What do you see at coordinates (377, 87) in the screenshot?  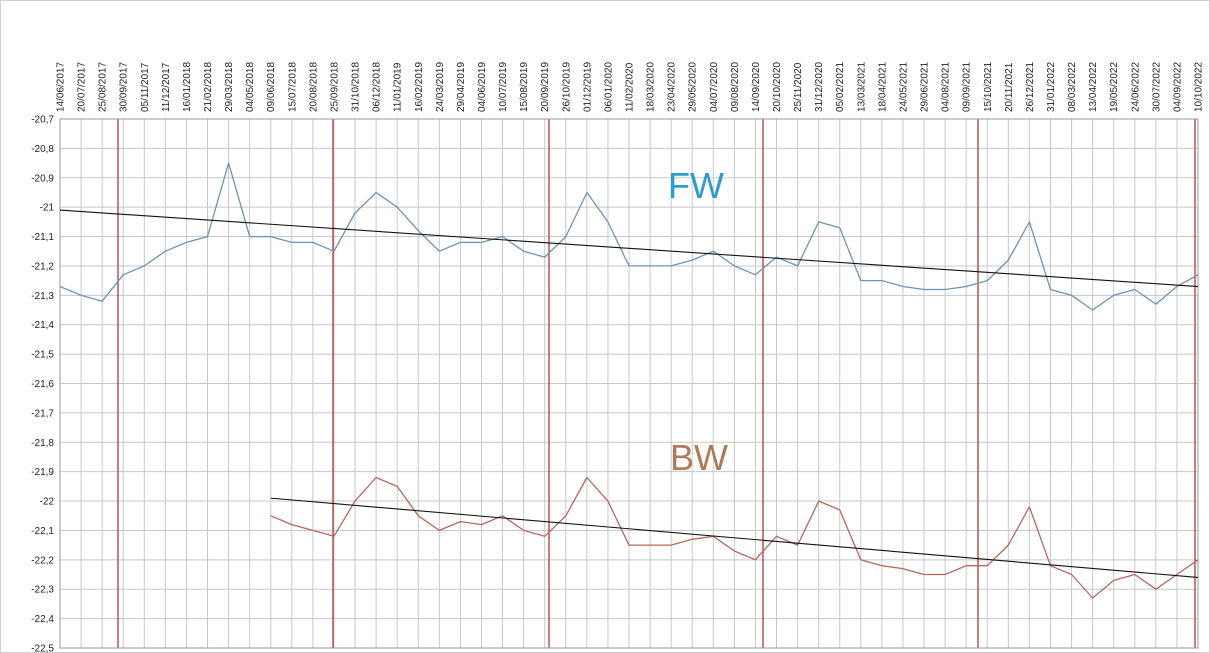 I see `x-tick-label: 06/12/2018` at bounding box center [377, 87].